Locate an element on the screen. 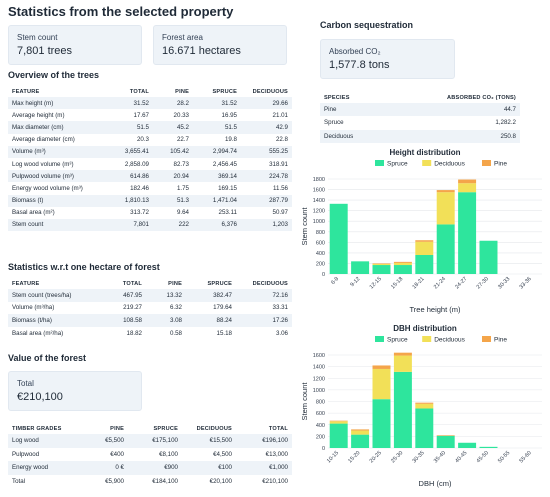  carbon-body: Pine 44.7 Spruce 1,282.2 Deciduous 250.8 is located at coordinates (420, 123).